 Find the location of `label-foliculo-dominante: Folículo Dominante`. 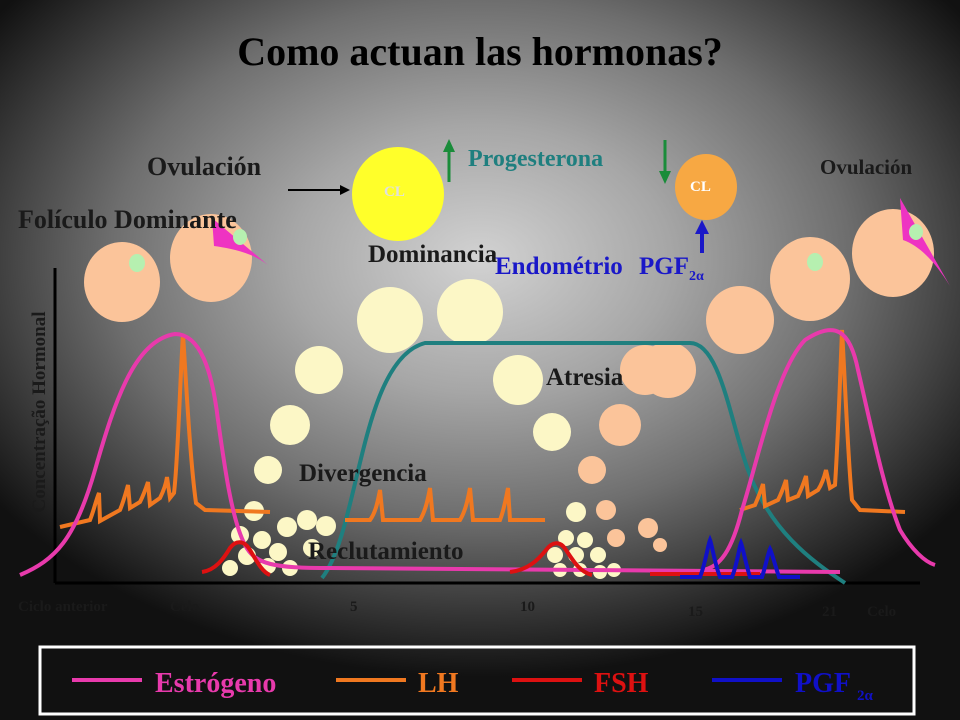

label-foliculo-dominante: Folículo Dominante is located at coordinates (127, 219).